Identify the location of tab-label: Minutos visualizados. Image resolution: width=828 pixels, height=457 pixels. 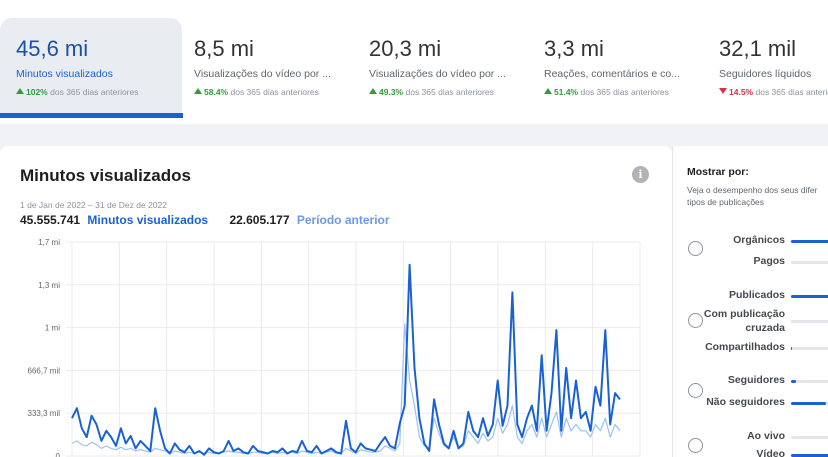
(64, 74).